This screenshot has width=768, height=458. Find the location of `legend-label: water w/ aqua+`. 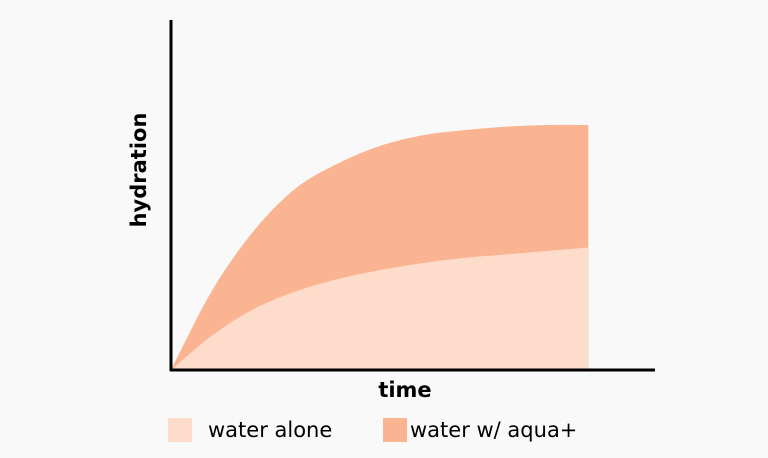

legend-label: water w/ aqua+ is located at coordinates (493, 430).